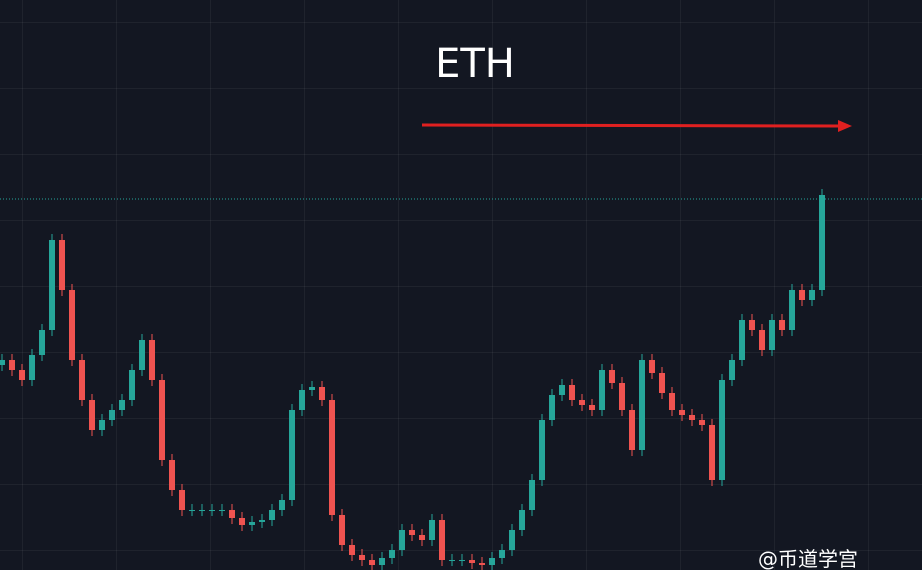  What do you see at coordinates (845, 126) in the screenshot?
I see `arrow-head` at bounding box center [845, 126].